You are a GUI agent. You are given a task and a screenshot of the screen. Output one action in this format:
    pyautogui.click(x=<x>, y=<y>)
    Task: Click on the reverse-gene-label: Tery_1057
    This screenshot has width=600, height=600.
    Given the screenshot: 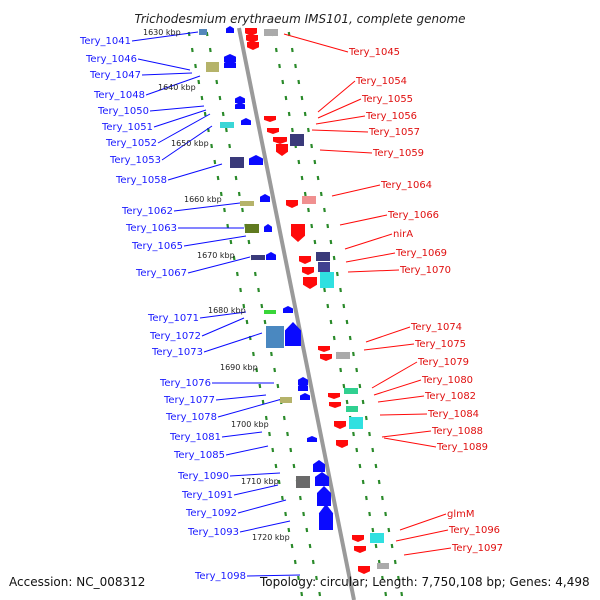 What is the action you would take?
    pyautogui.click(x=394, y=132)
    